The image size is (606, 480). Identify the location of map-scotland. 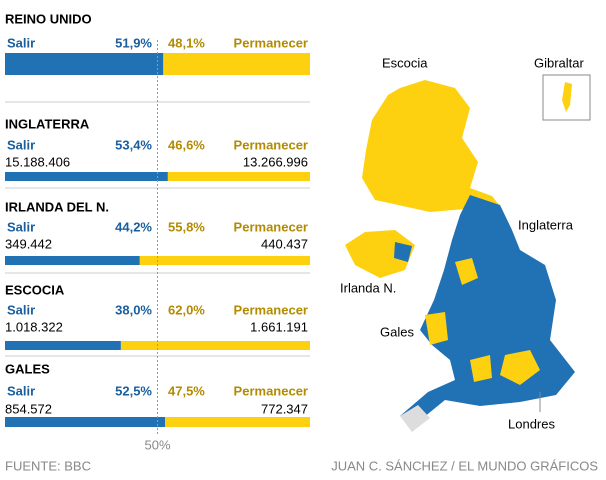
(431, 146).